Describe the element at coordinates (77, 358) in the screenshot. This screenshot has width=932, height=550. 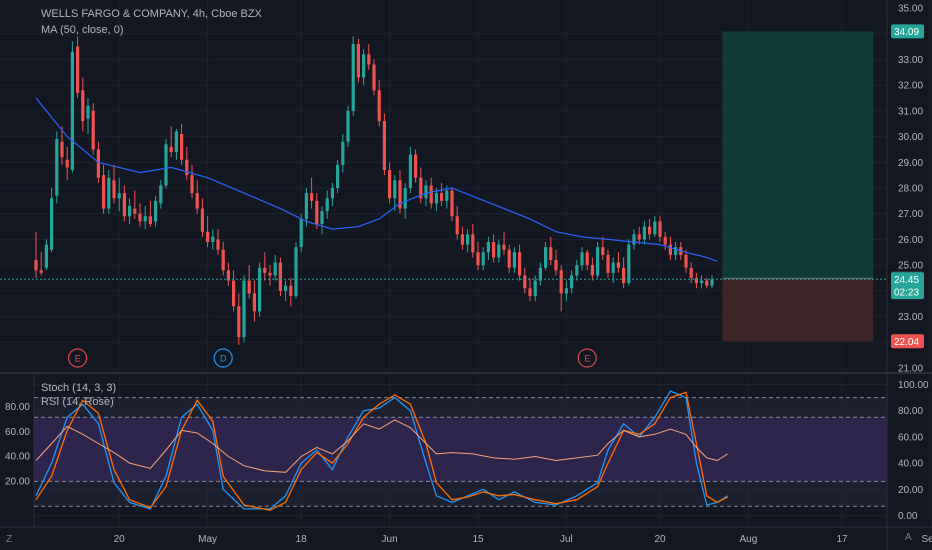
I see `earnings-marker: E` at that location.